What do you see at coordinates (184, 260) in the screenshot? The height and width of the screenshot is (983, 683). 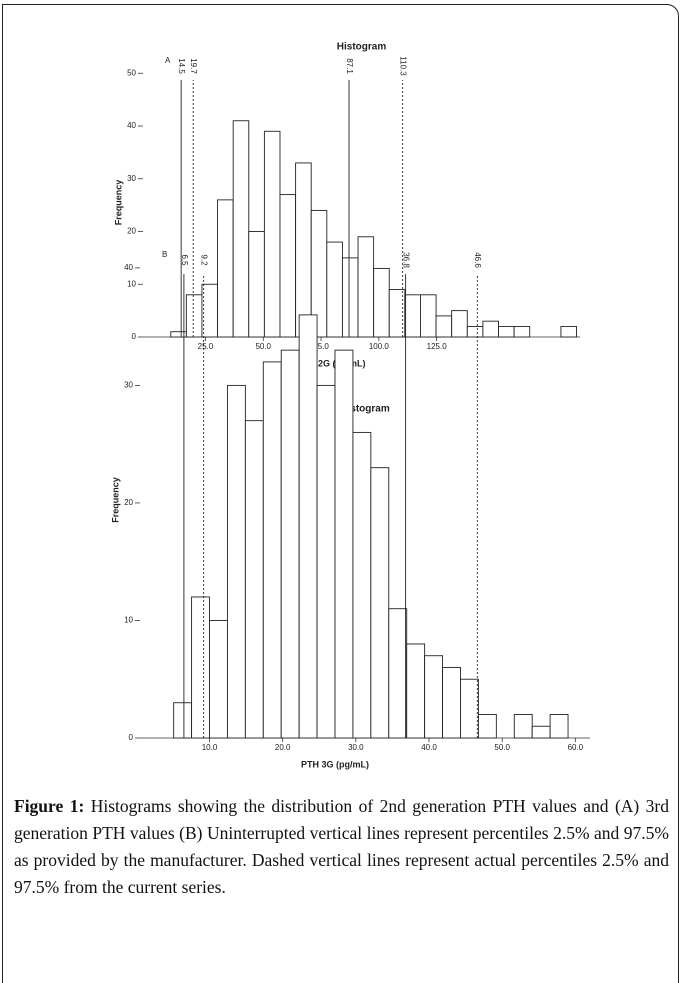 I see `reference-line-label: 6.5` at bounding box center [184, 260].